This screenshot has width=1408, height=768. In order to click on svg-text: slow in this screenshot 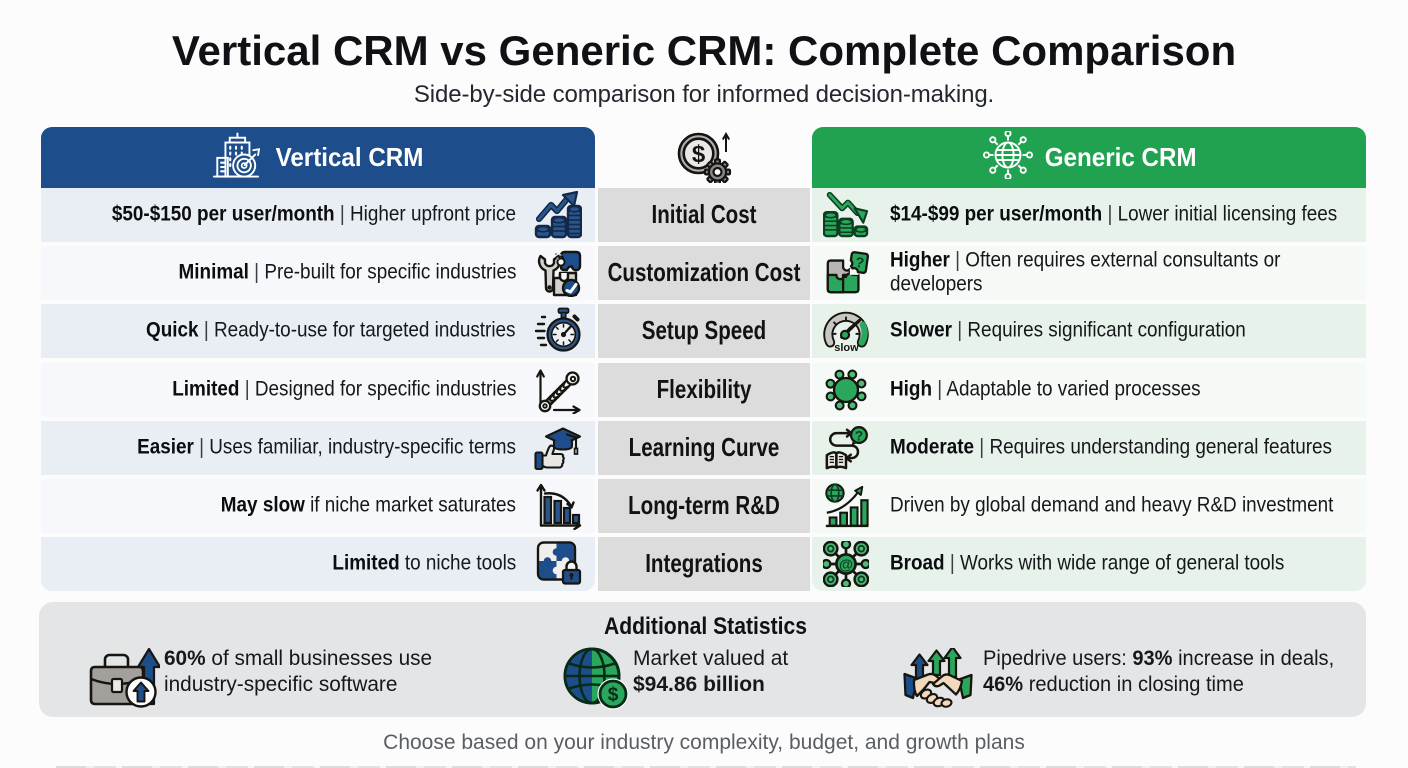, I will do `click(846, 348)`.